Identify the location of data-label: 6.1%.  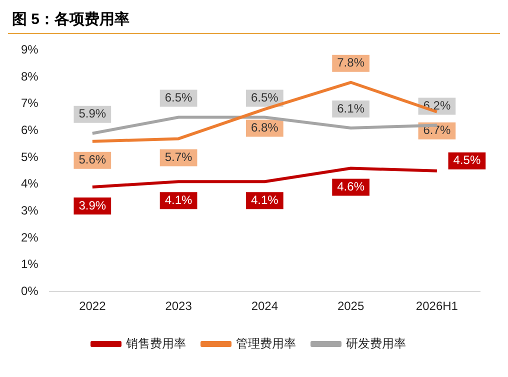
(351, 108).